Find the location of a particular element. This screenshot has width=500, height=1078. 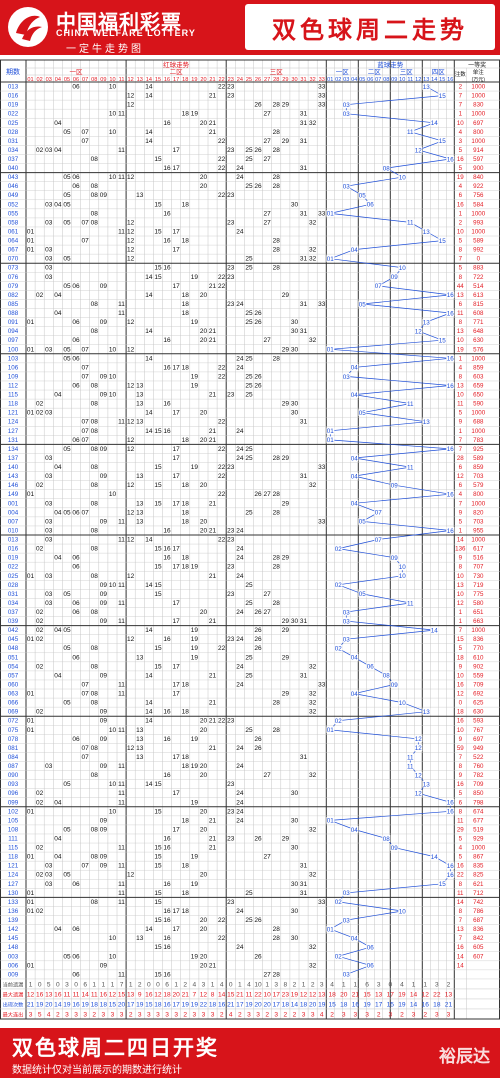

prize-amount: 850 is located at coordinates (478, 793).